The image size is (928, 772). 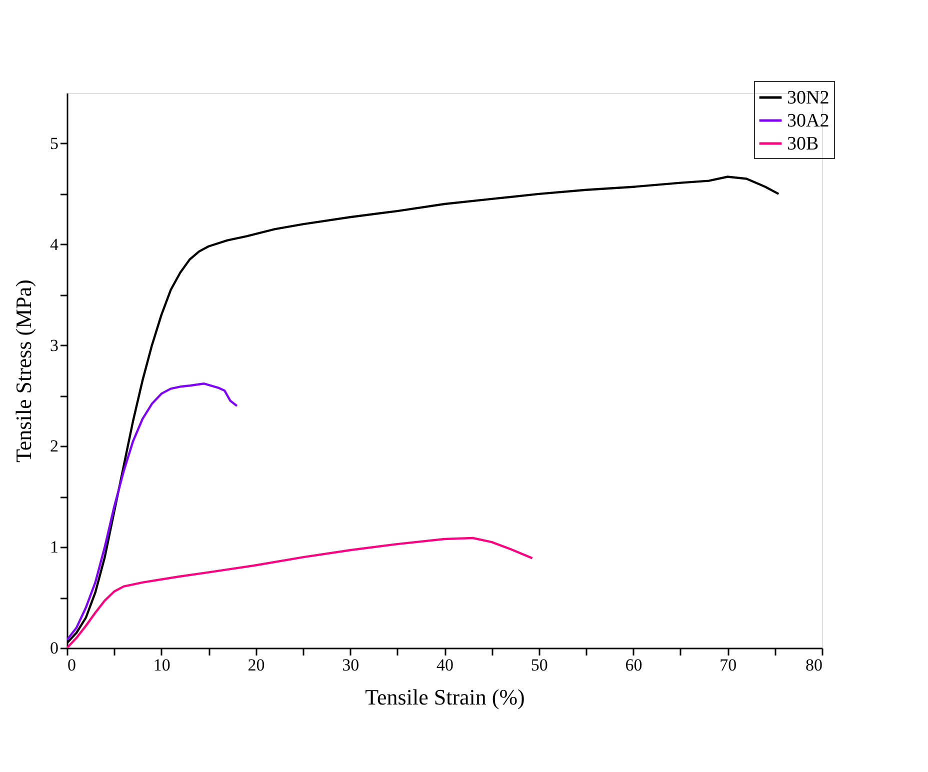 What do you see at coordinates (445, 697) in the screenshot?
I see `x-axis-title: Tensile Strain (%)` at bounding box center [445, 697].